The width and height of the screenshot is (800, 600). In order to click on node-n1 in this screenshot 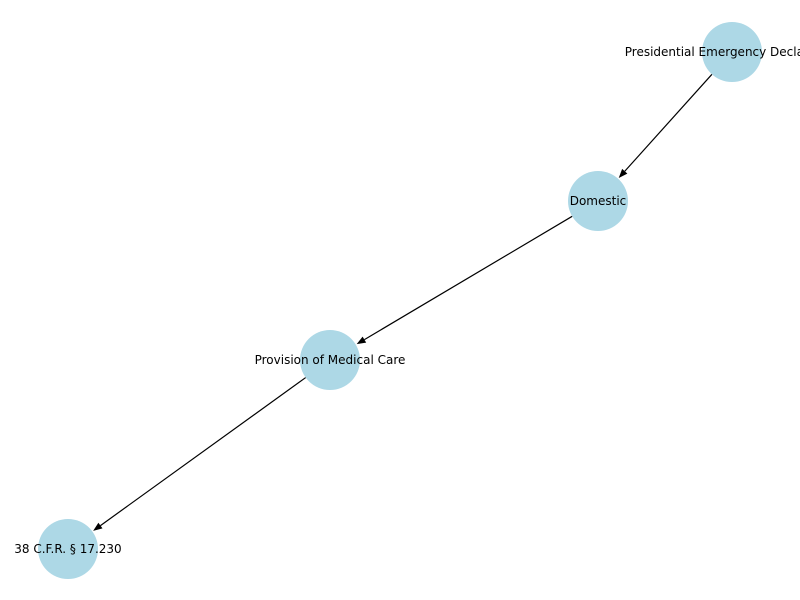, I will do `click(598, 201)`.